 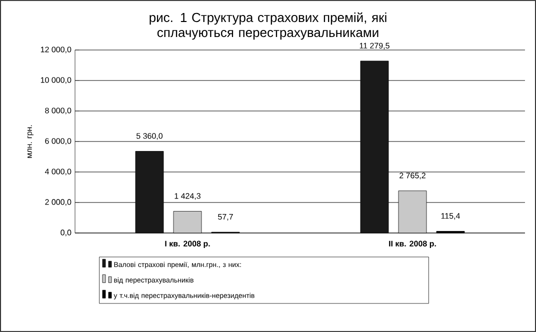 I want to click on data-label: 5 360,0, so click(x=149, y=136).